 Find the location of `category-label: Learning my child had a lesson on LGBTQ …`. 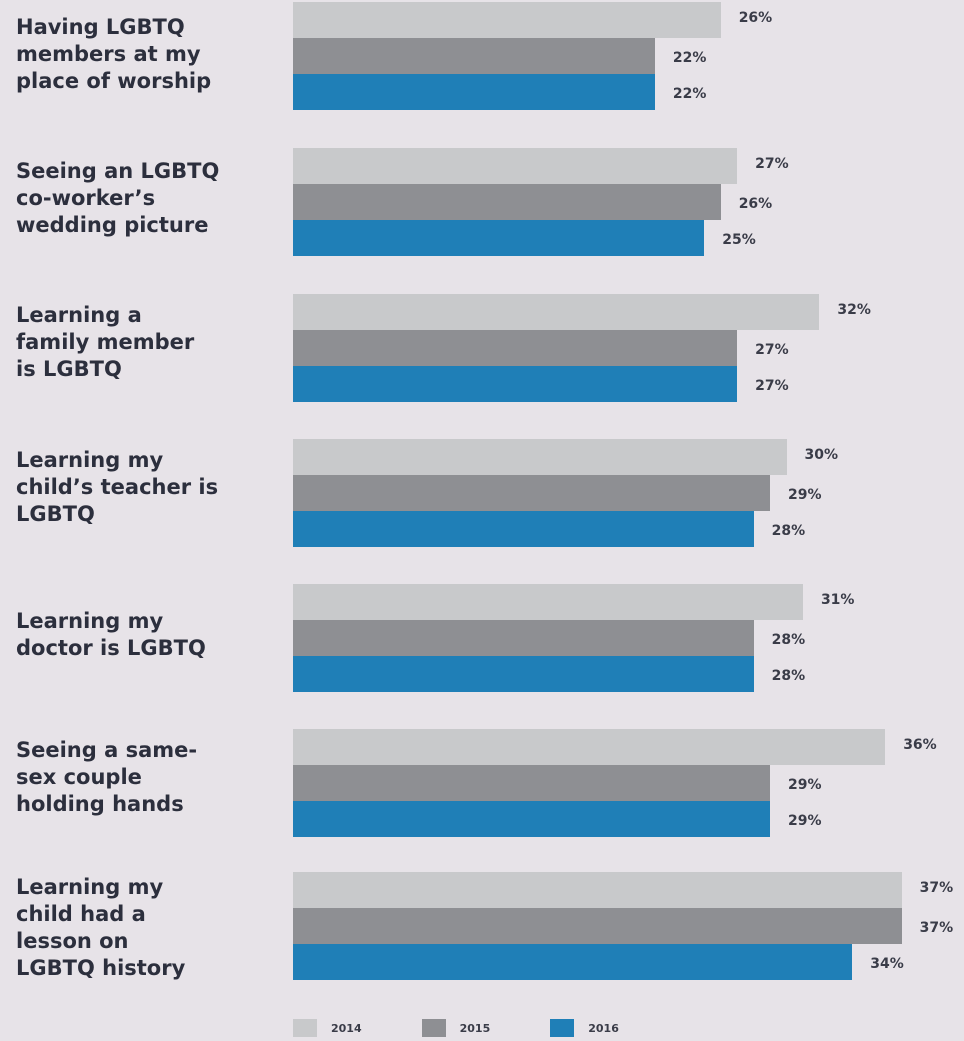

category-label: Learning my child had a lesson on LGBTQ … is located at coordinates (101, 927).